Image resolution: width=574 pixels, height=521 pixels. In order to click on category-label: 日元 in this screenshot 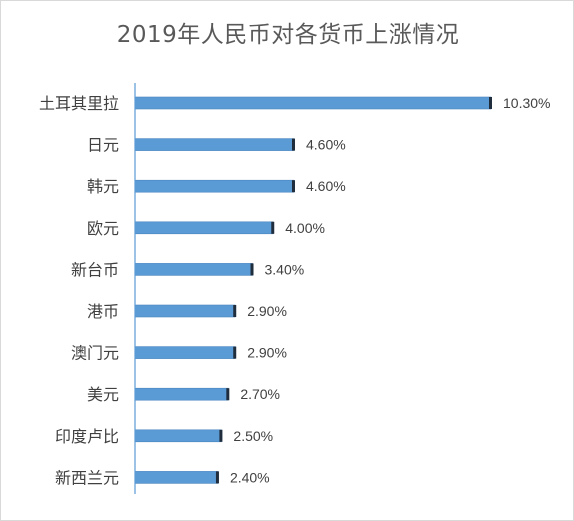, I will do `click(103, 145)`.